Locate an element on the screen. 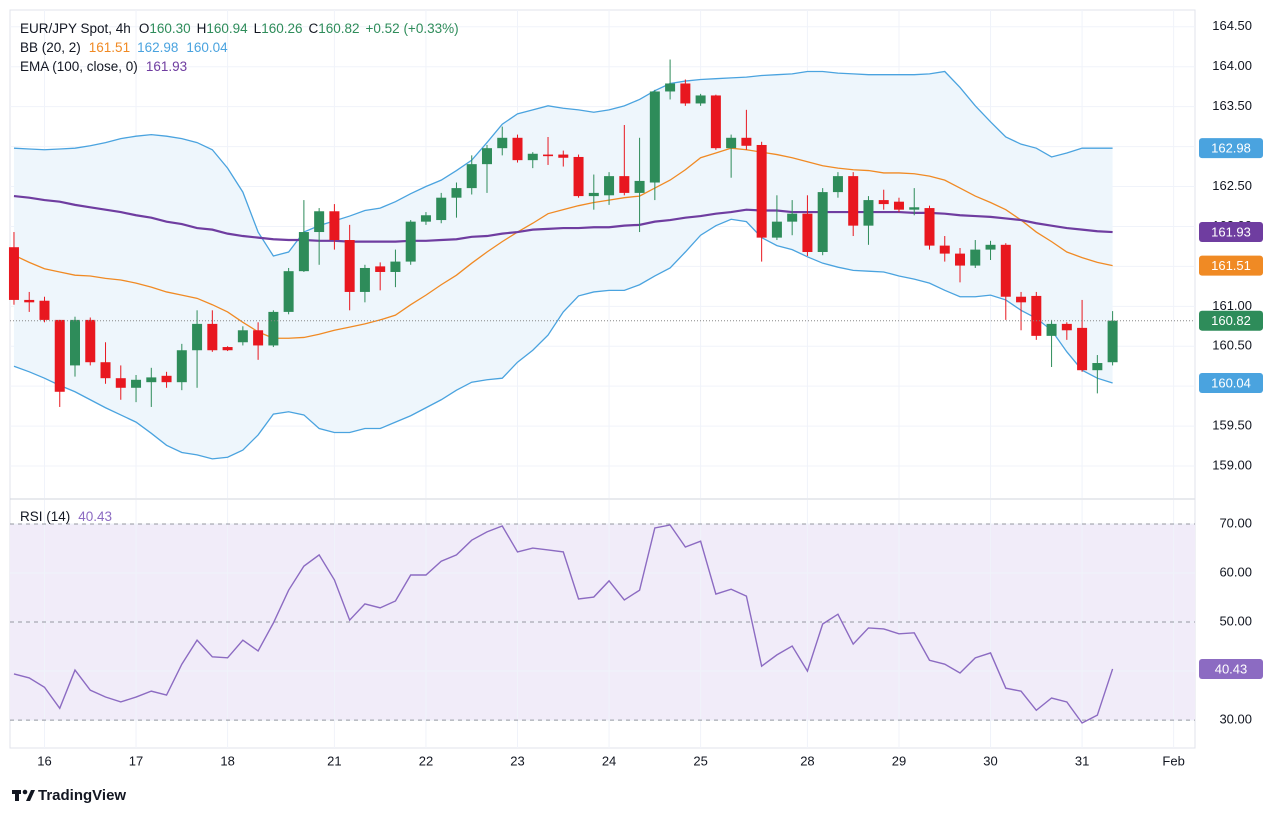 This screenshot has height=815, width=1280. indicator-value: 161.51 is located at coordinates (109, 47).